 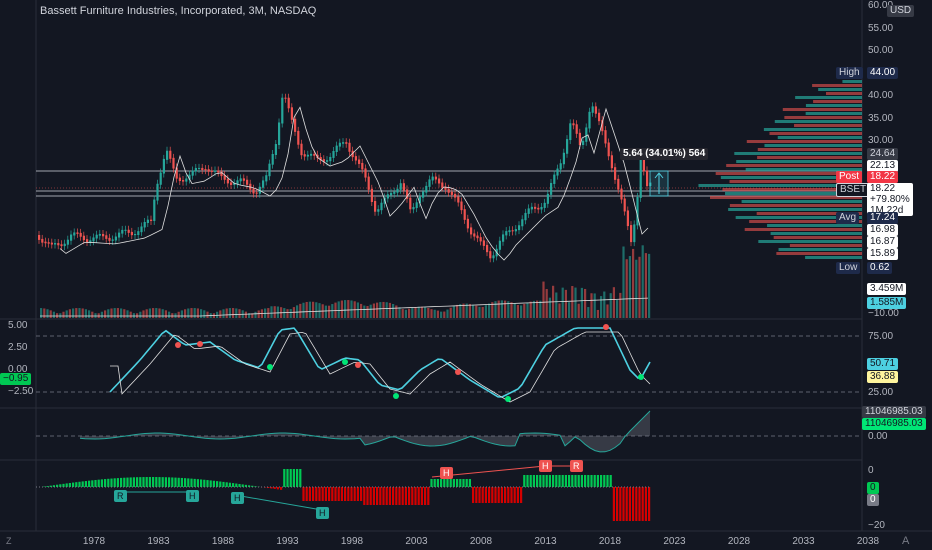 I want to click on obv-line, so click(x=365, y=431).